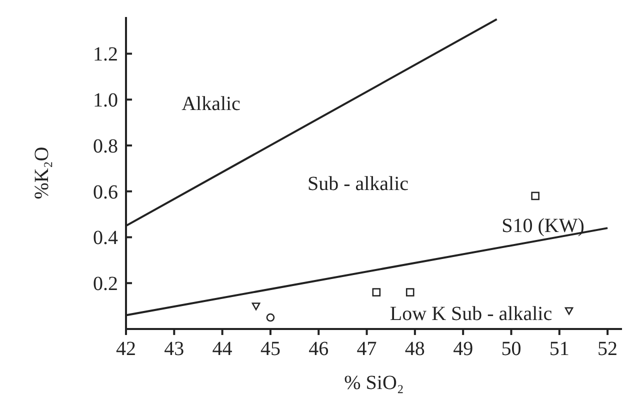 The image size is (644, 401). What do you see at coordinates (211, 104) in the screenshot?
I see `annotation: Alkalic` at bounding box center [211, 104].